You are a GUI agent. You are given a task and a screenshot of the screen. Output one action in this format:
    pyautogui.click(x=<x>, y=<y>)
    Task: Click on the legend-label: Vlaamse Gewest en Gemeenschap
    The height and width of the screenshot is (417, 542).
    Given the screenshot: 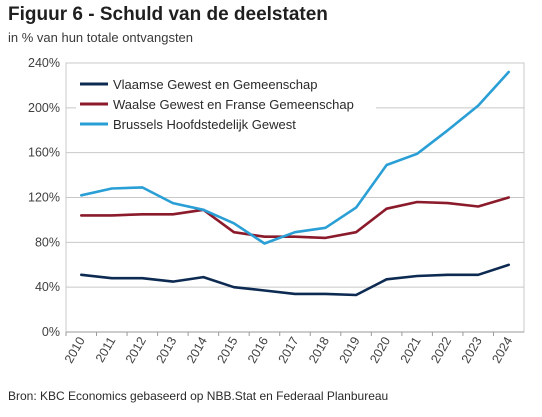 What is the action you would take?
    pyautogui.click(x=215, y=84)
    